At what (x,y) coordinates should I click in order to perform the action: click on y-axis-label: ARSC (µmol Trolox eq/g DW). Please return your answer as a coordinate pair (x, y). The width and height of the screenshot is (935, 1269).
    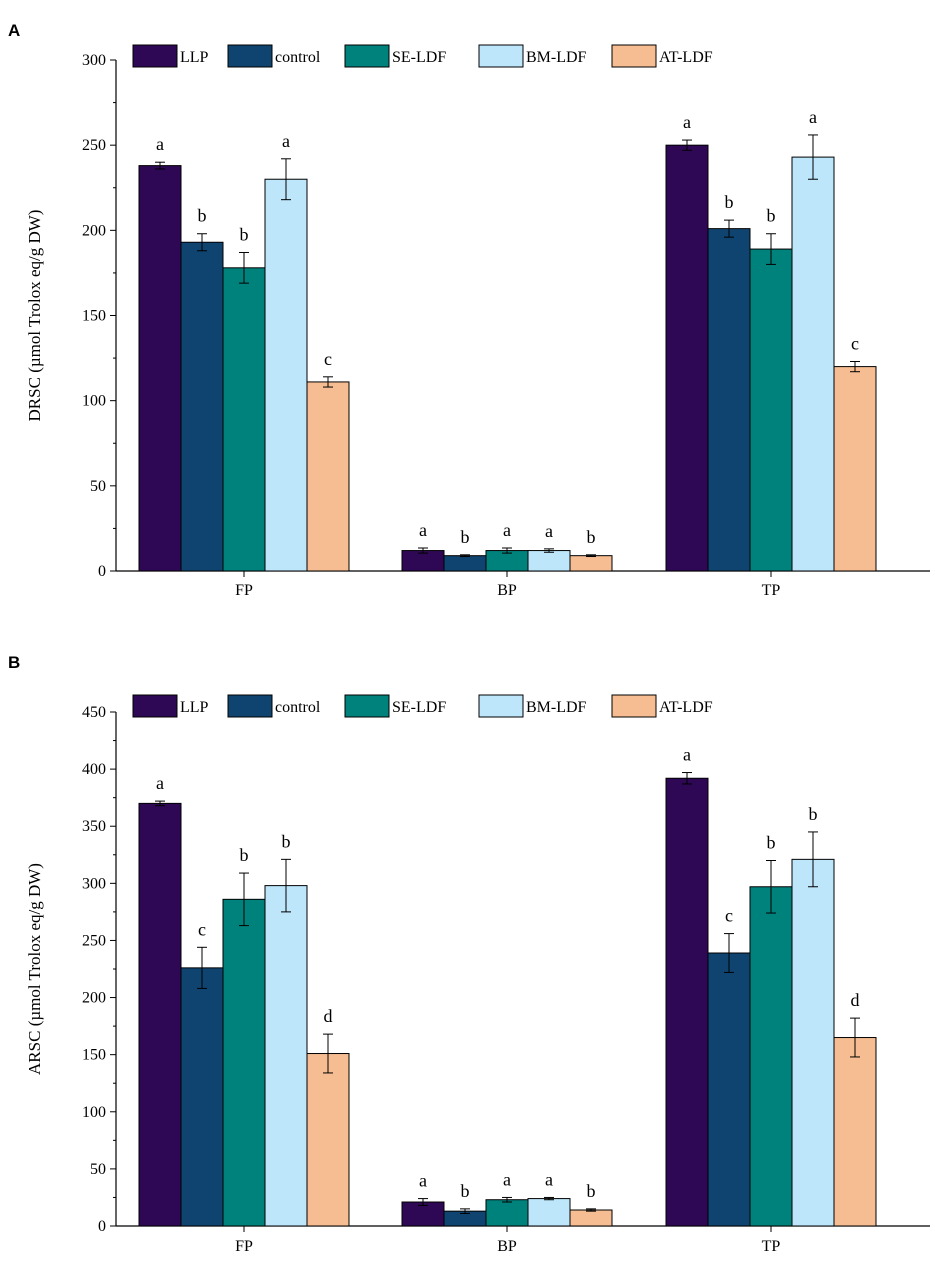
    Looking at the image, I should click on (34, 969).